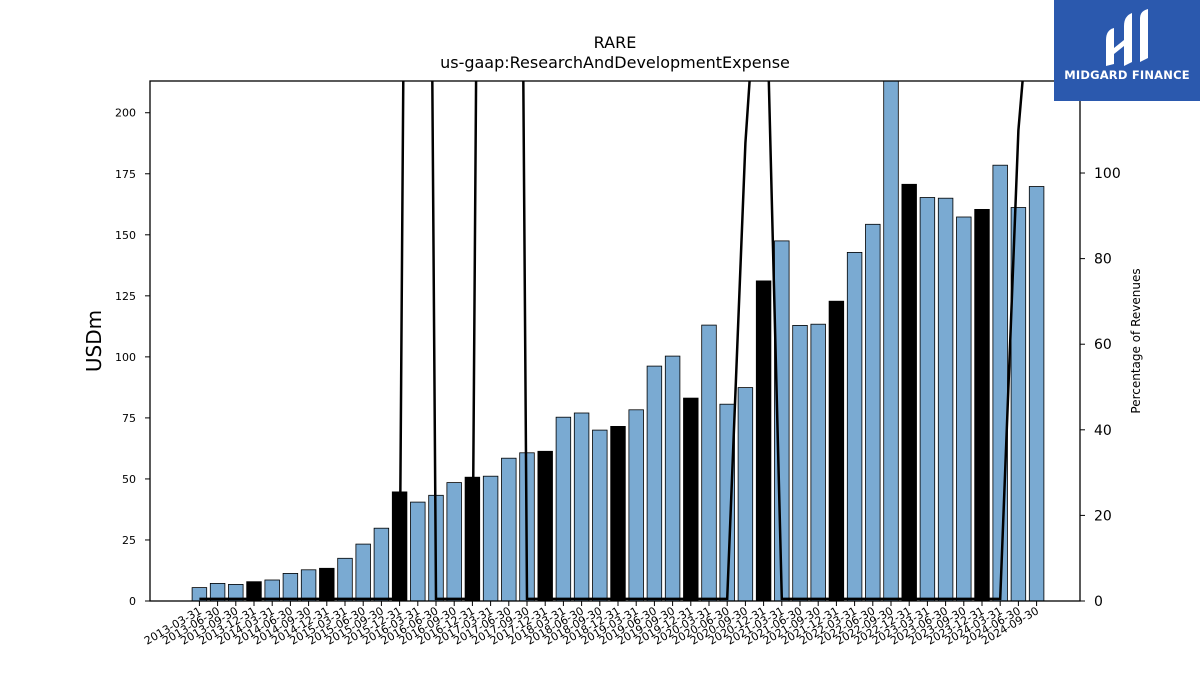  What do you see at coordinates (129, 418) in the screenshot?
I see `y-tick-label: 75` at bounding box center [129, 418].